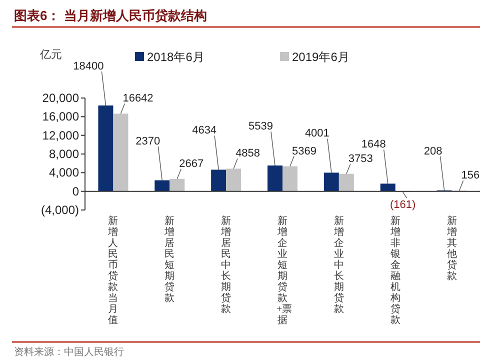 The height and width of the screenshot is (362, 500). What do you see at coordinates (61, 117) in the screenshot?
I see `y-tick-label: 16,000` at bounding box center [61, 117].